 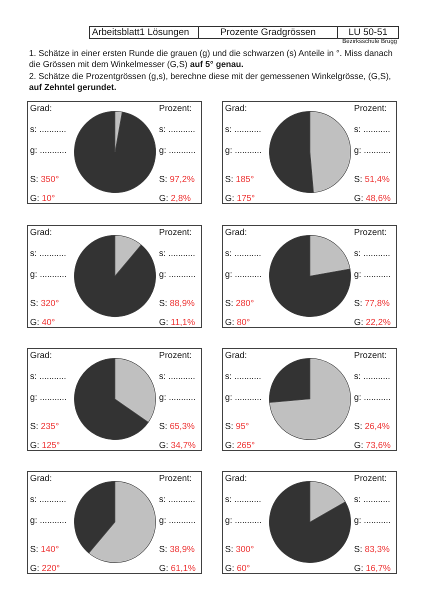 I want to click on text: S: 350°, so click(x=44, y=179).